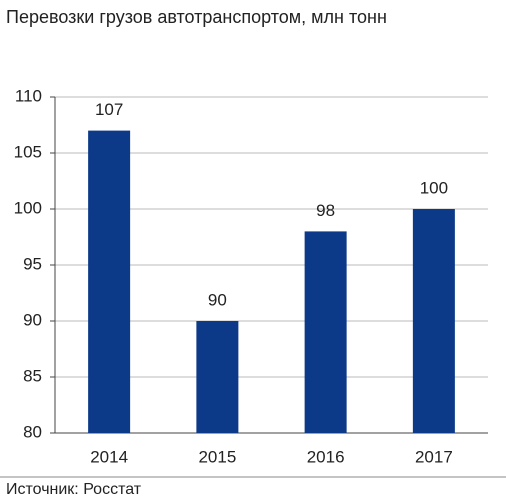 The image size is (506, 500). What do you see at coordinates (32, 263) in the screenshot?
I see `y-tick-label: 95` at bounding box center [32, 263].